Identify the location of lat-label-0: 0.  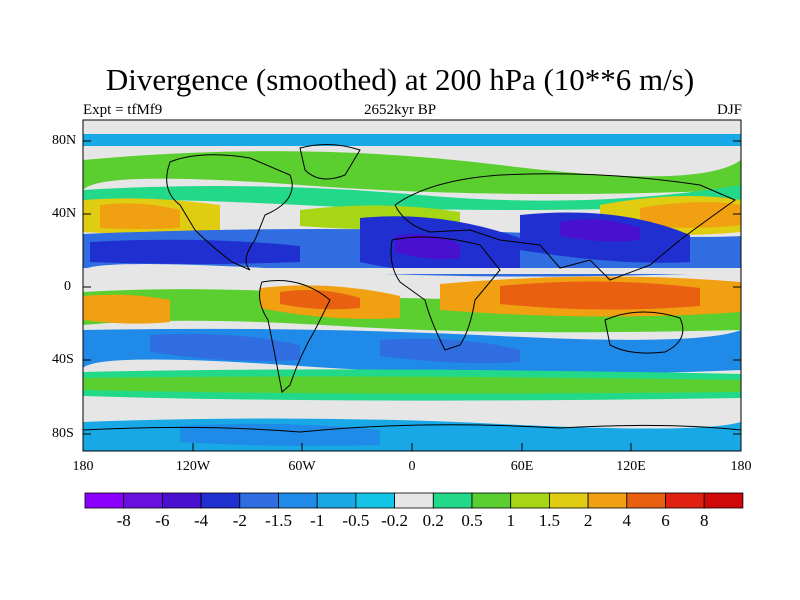
(67, 286).